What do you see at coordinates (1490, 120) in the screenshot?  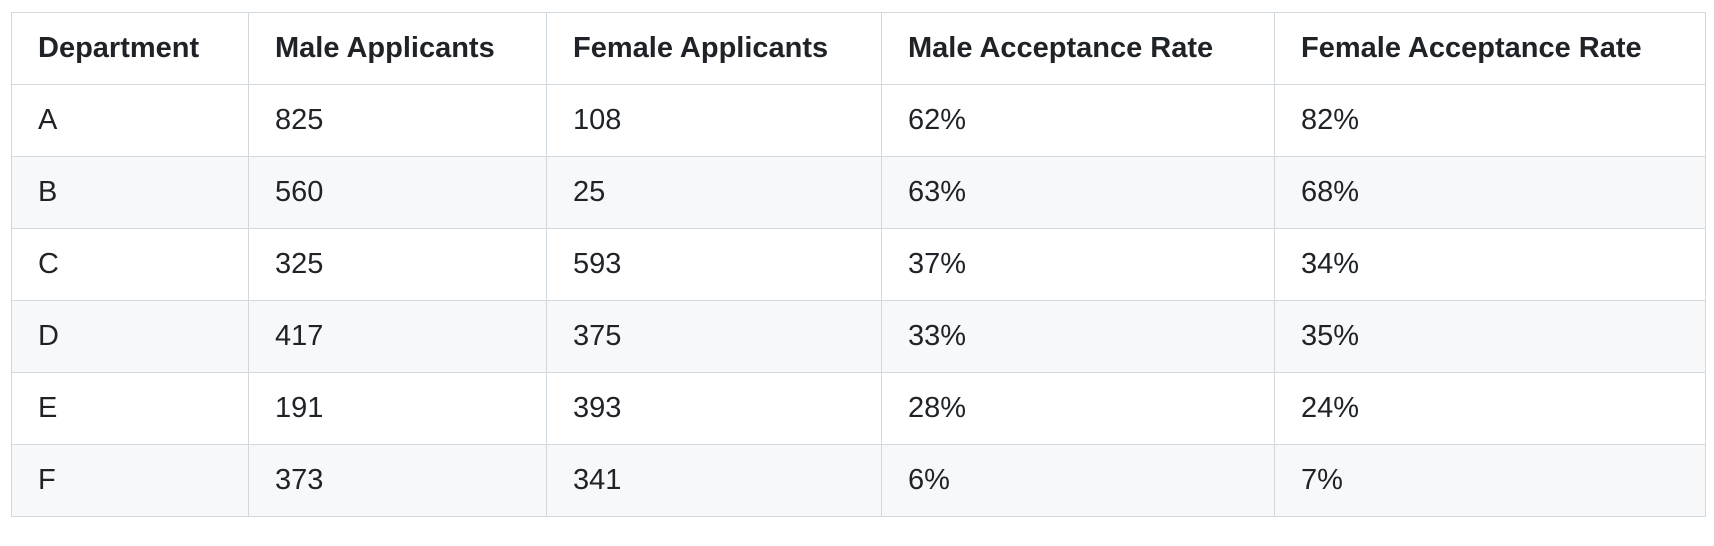 I see `cell-female-acceptance-rate: 82%` at bounding box center [1490, 120].